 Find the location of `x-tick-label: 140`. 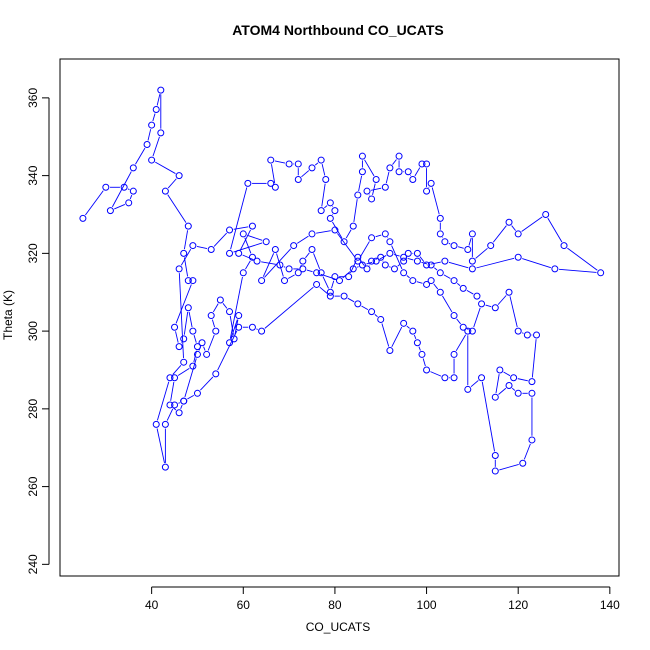

x-tick-label: 140 is located at coordinates (610, 605).